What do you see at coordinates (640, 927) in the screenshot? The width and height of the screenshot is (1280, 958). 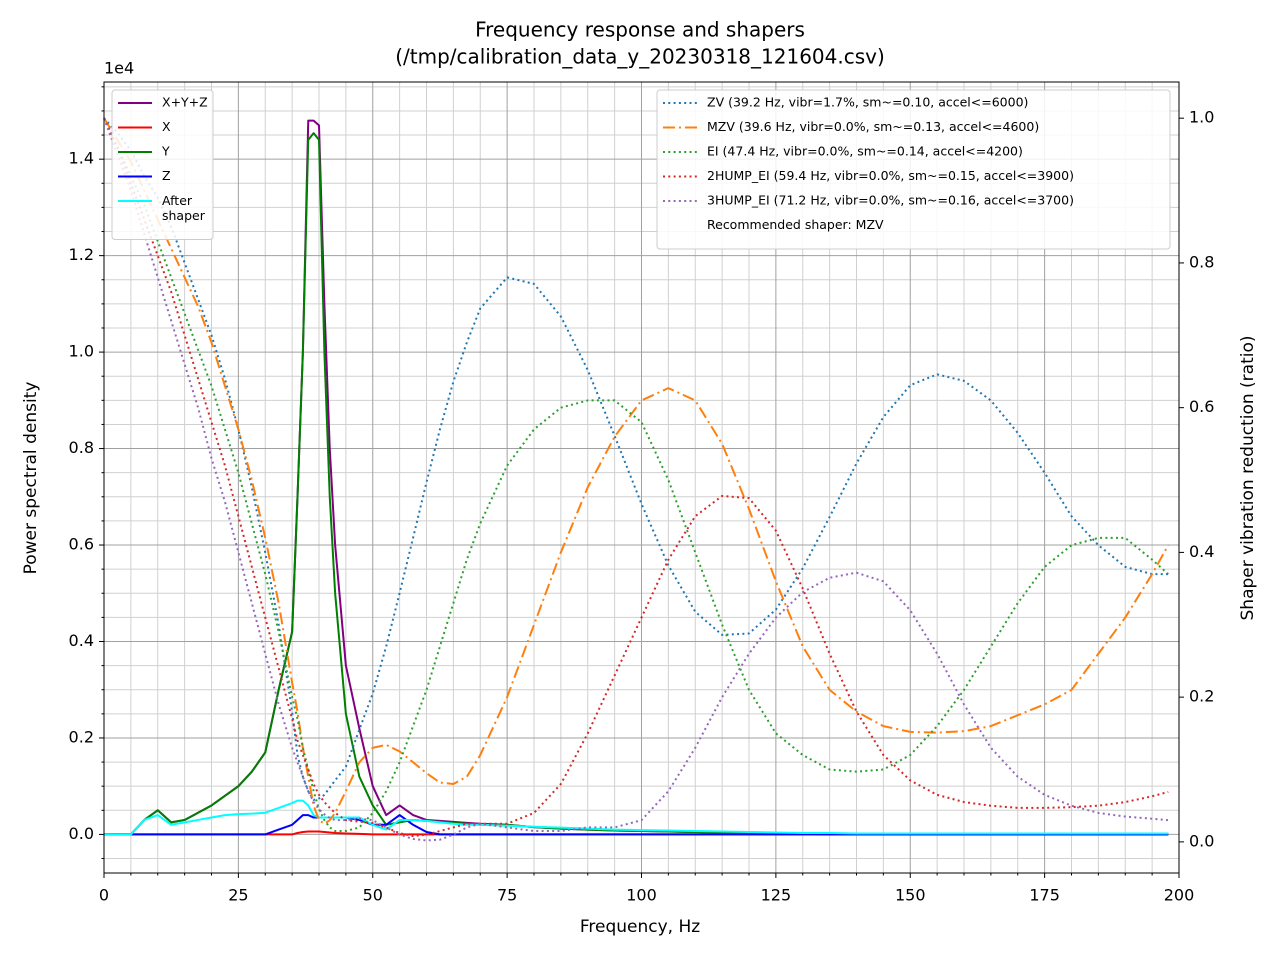 I see `x-axis-label: Frequency, Hz` at bounding box center [640, 927].